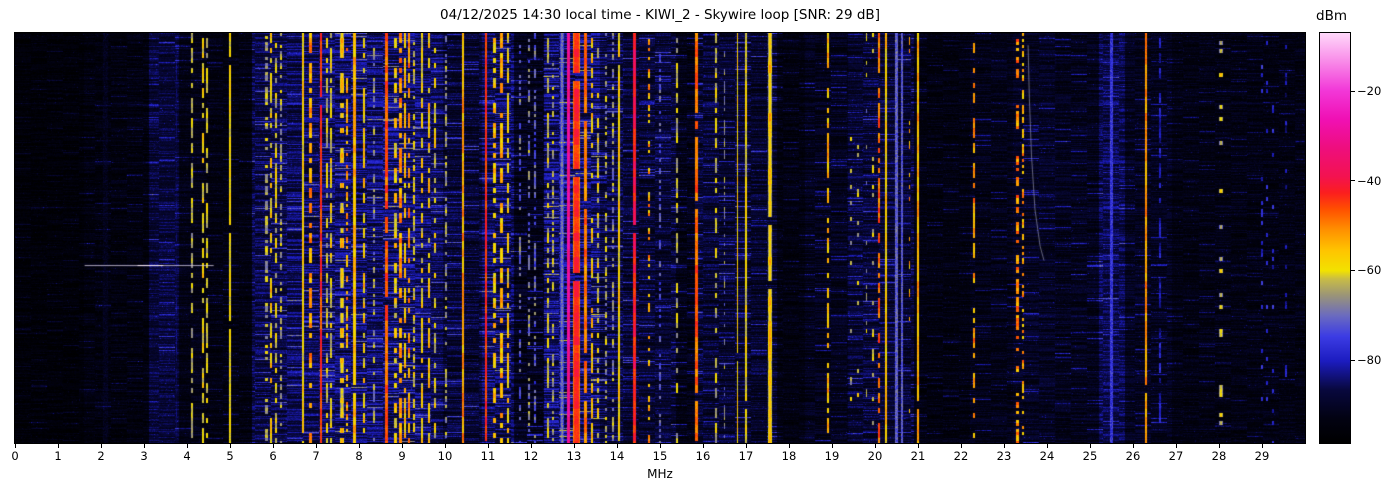 This screenshot has width=1400, height=500. What do you see at coordinates (1090, 456) in the screenshot?
I see `x-tick-label: 25` at bounding box center [1090, 456].